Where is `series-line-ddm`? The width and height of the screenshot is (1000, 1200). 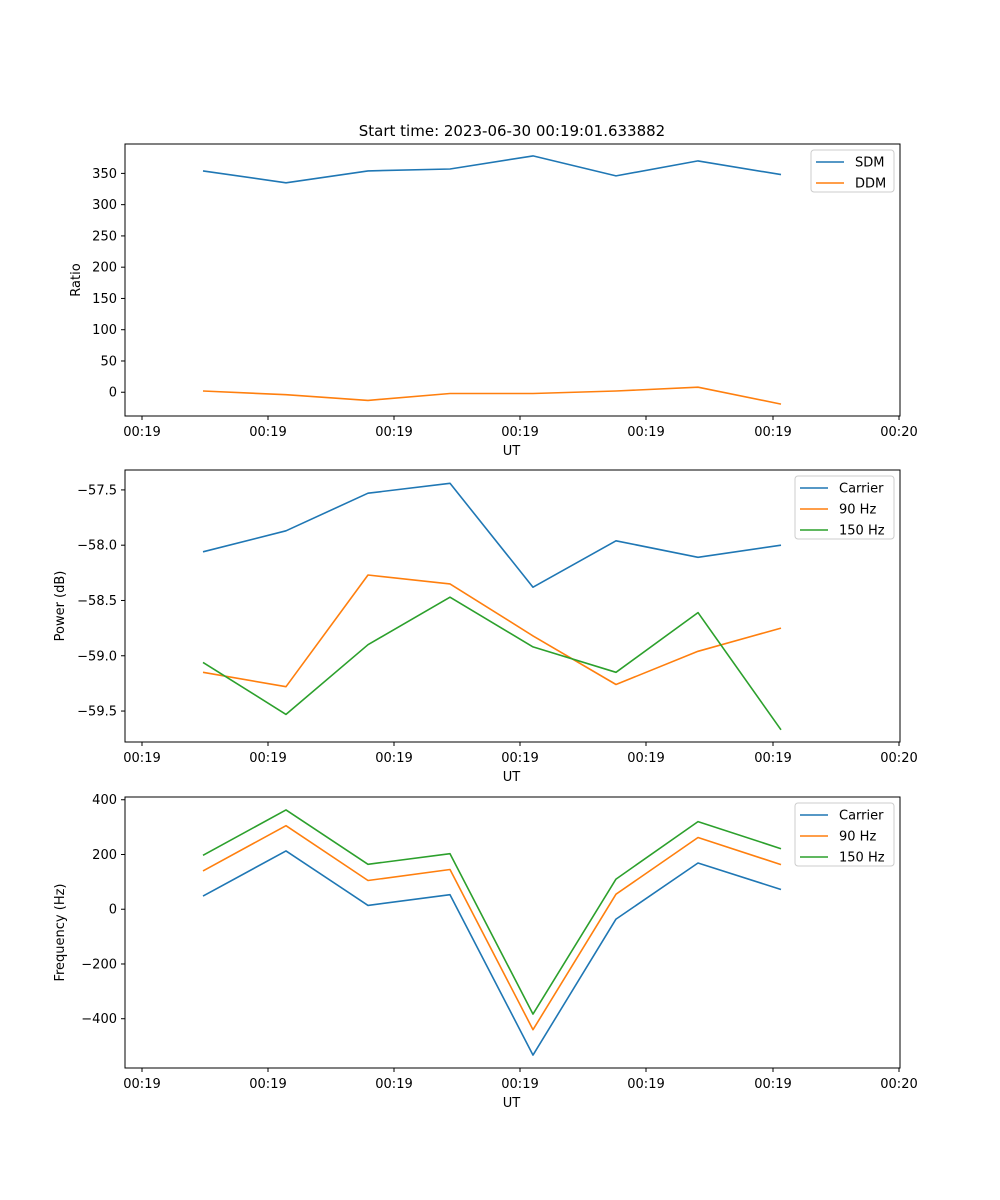
series-line-ddm is located at coordinates (492, 395).